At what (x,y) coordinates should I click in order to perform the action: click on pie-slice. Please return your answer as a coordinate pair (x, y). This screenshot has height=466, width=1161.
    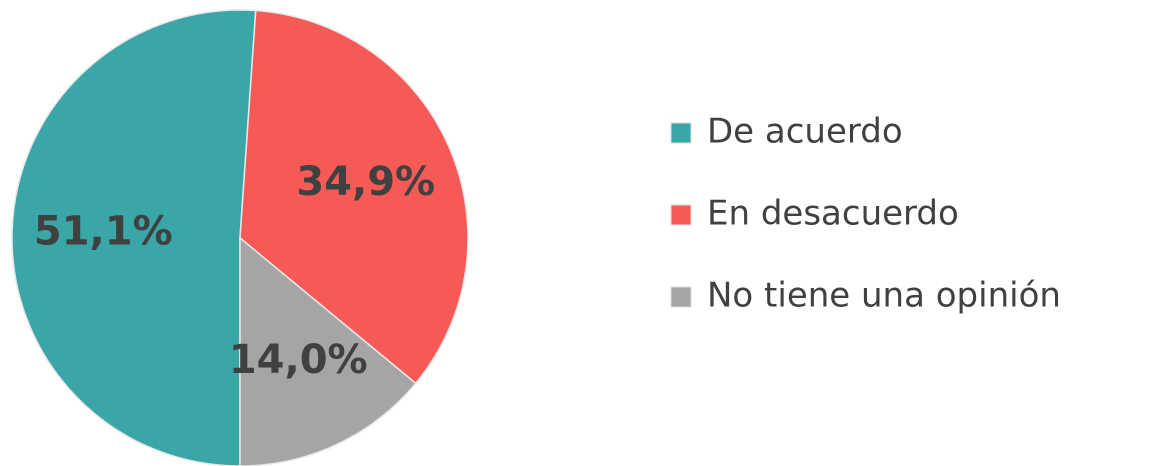
    Looking at the image, I should click on (328, 351).